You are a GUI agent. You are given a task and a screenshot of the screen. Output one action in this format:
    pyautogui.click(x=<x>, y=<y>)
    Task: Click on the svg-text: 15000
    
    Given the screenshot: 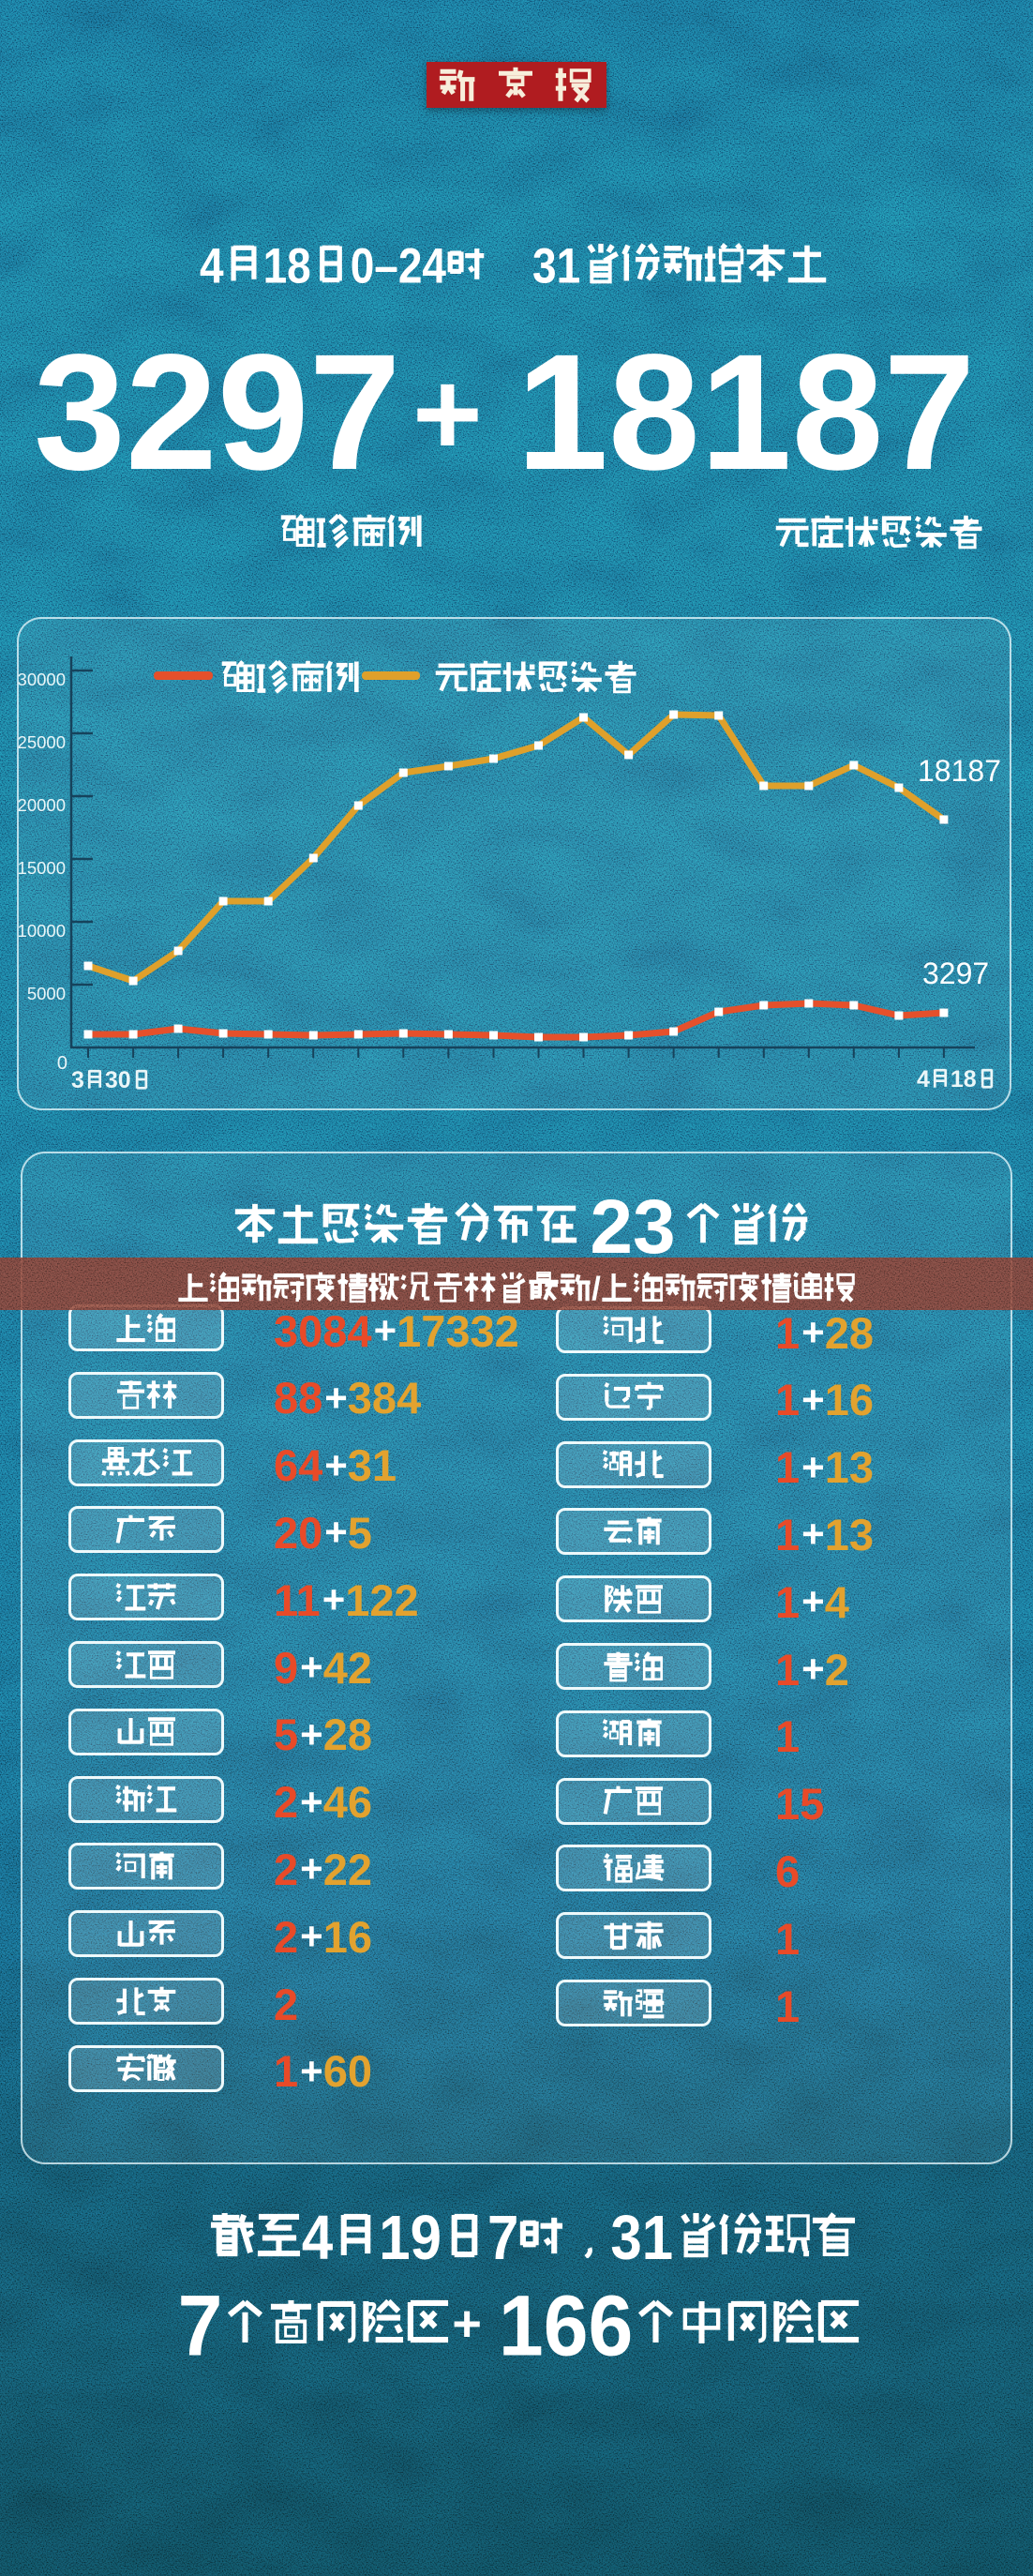 What is the action you would take?
    pyautogui.click(x=42, y=868)
    